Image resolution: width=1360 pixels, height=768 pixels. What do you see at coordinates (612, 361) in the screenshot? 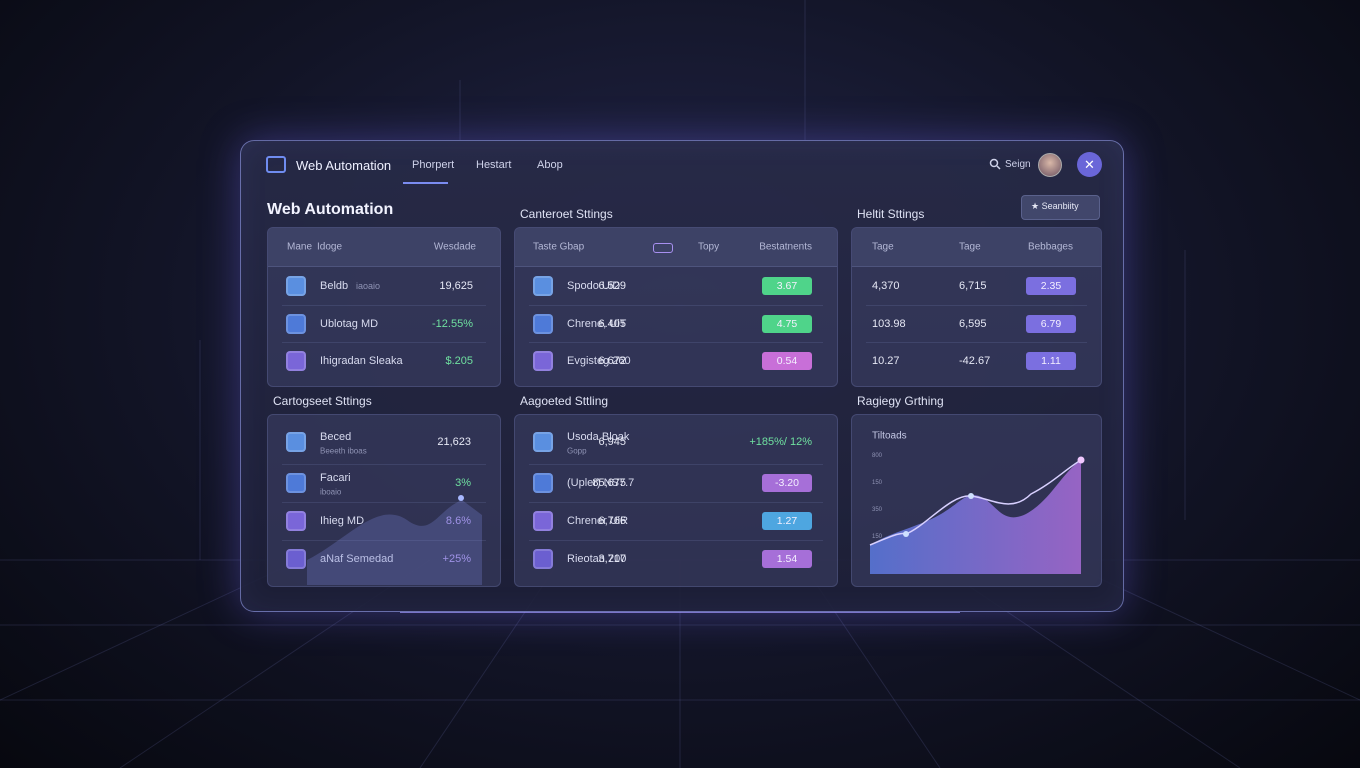
I see `cell-value: 6.672` at bounding box center [612, 361].